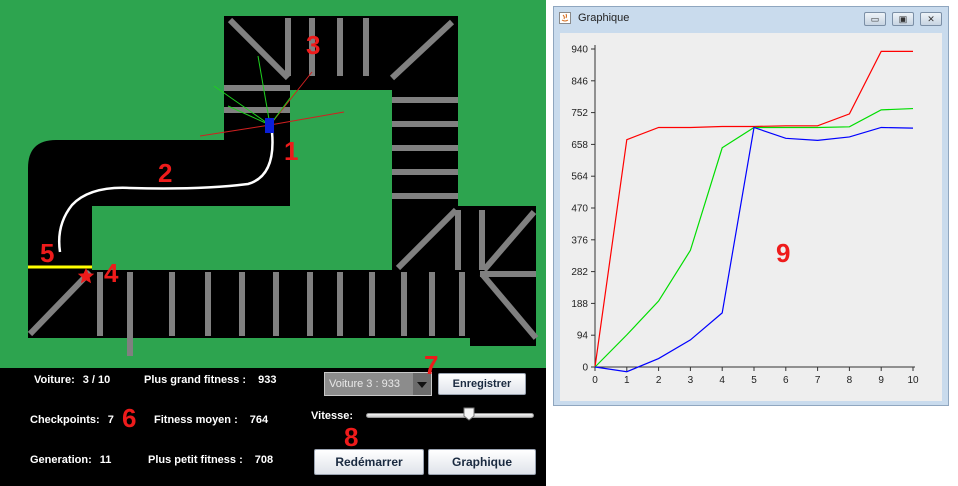 Image resolution: width=958 pixels, height=486 pixels. I want to click on x-tick-label: 9, so click(881, 380).